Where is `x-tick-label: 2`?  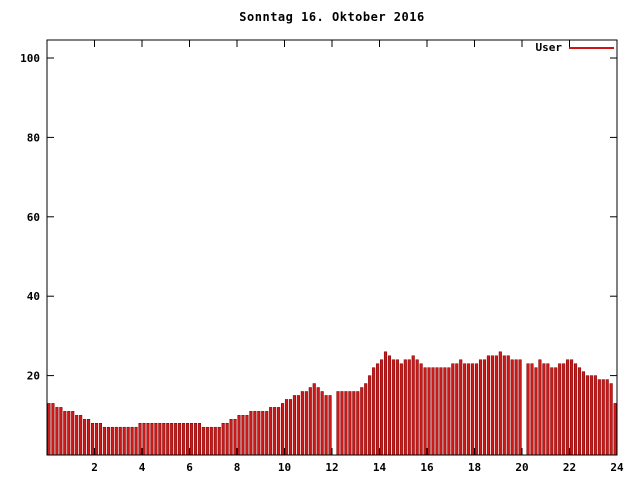 x-tick-label: 2 is located at coordinates (94, 467).